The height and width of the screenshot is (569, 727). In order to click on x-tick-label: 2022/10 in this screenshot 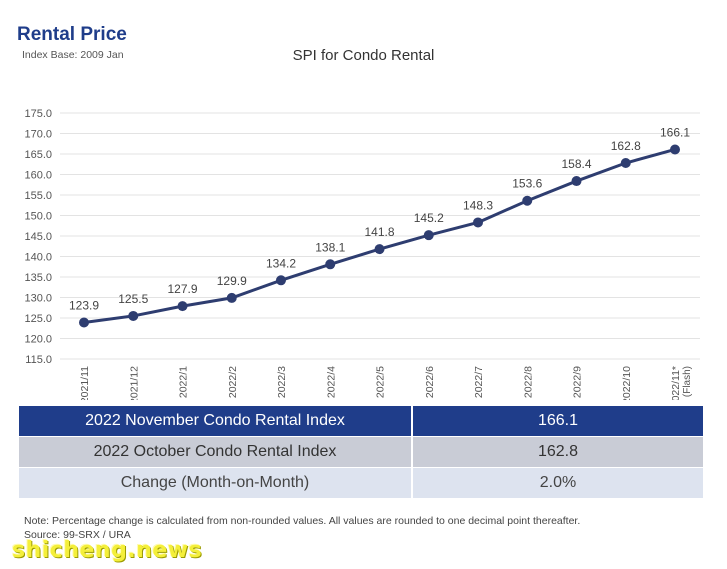, I will do `click(627, 383)`.